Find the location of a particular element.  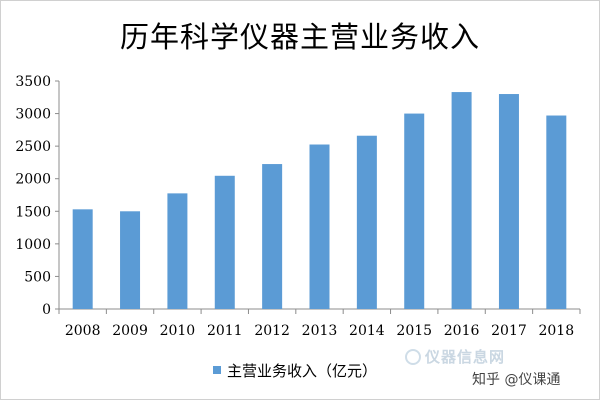

y-tick-label: 500 is located at coordinates (37, 277).